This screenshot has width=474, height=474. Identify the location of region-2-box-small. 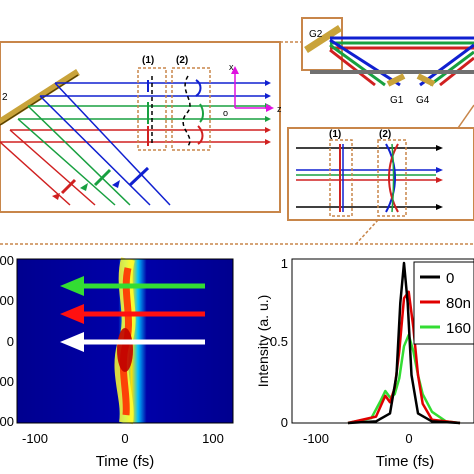
(392, 178).